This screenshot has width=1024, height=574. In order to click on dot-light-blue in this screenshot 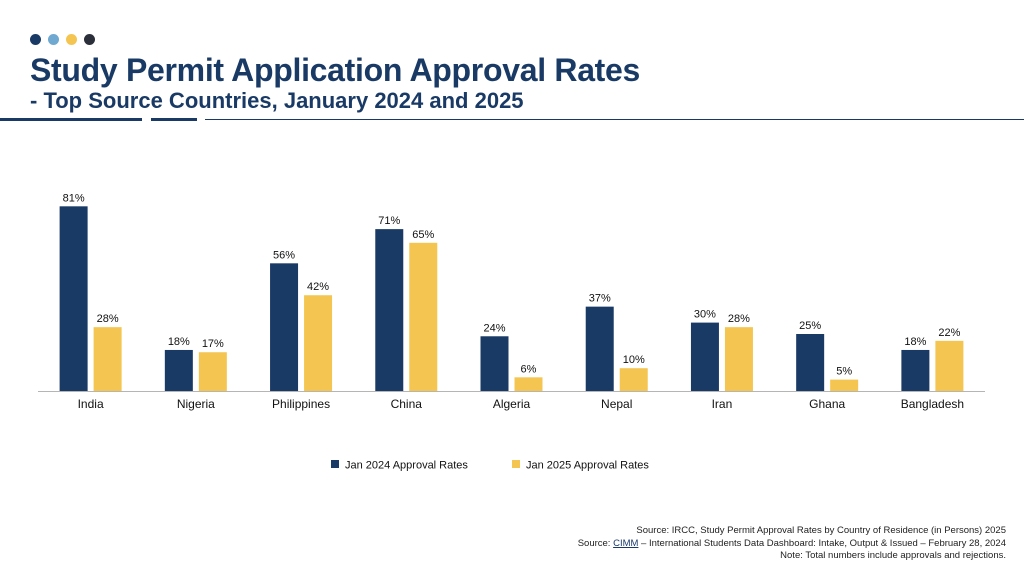, I will do `click(53, 39)`.